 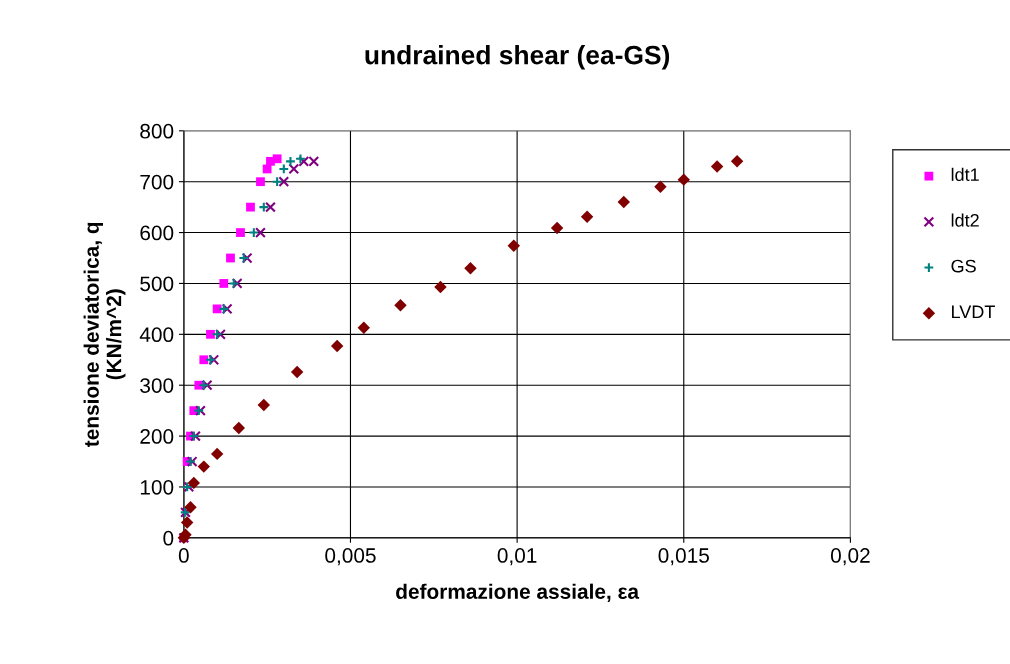 I want to click on y-tick-label: 300, so click(x=157, y=385).